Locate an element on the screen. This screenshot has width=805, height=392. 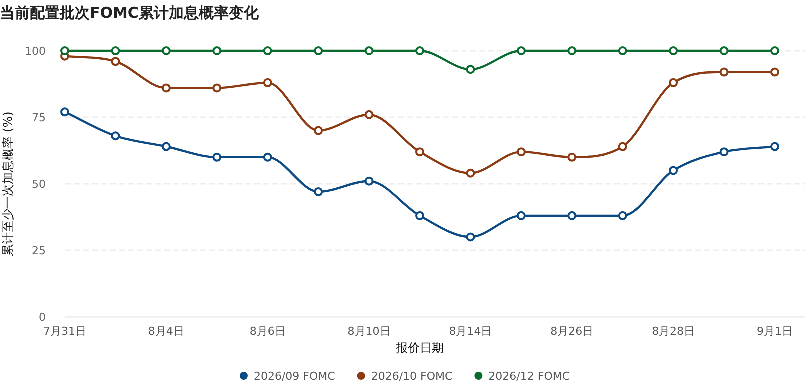
legend-label: 2026/09 FOMC is located at coordinates (295, 376).